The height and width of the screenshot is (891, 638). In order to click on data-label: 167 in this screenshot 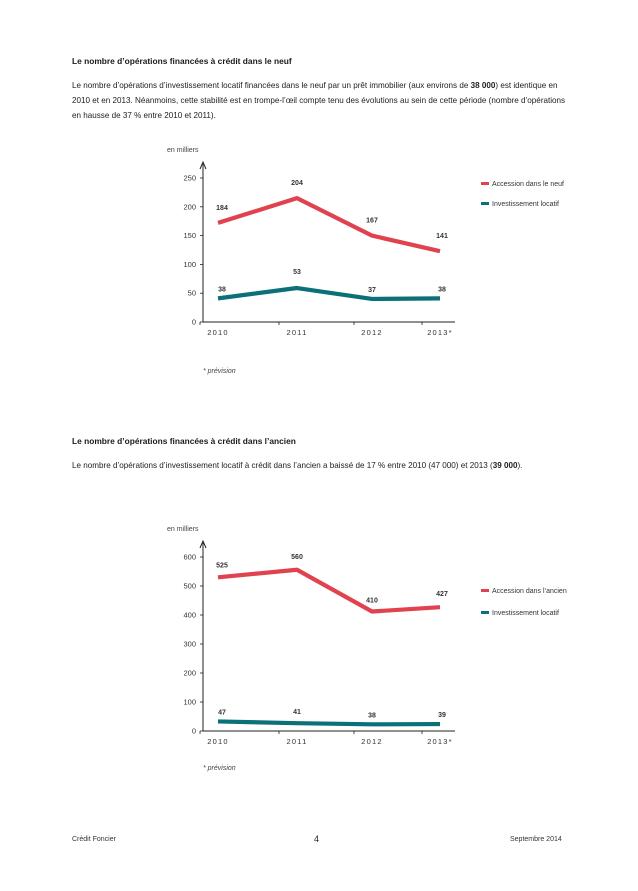, I will do `click(372, 221)`.